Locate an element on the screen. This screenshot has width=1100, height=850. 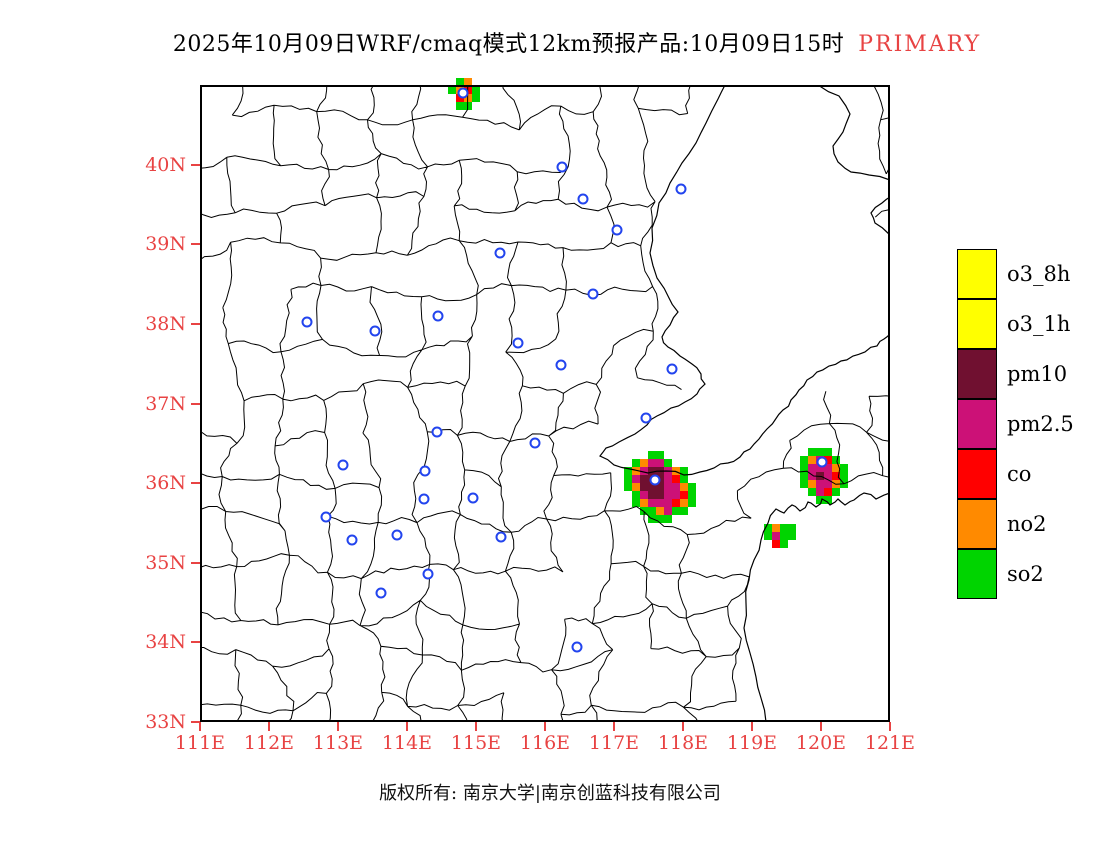
legend-item-no2: no2 is located at coordinates (1002, 524).